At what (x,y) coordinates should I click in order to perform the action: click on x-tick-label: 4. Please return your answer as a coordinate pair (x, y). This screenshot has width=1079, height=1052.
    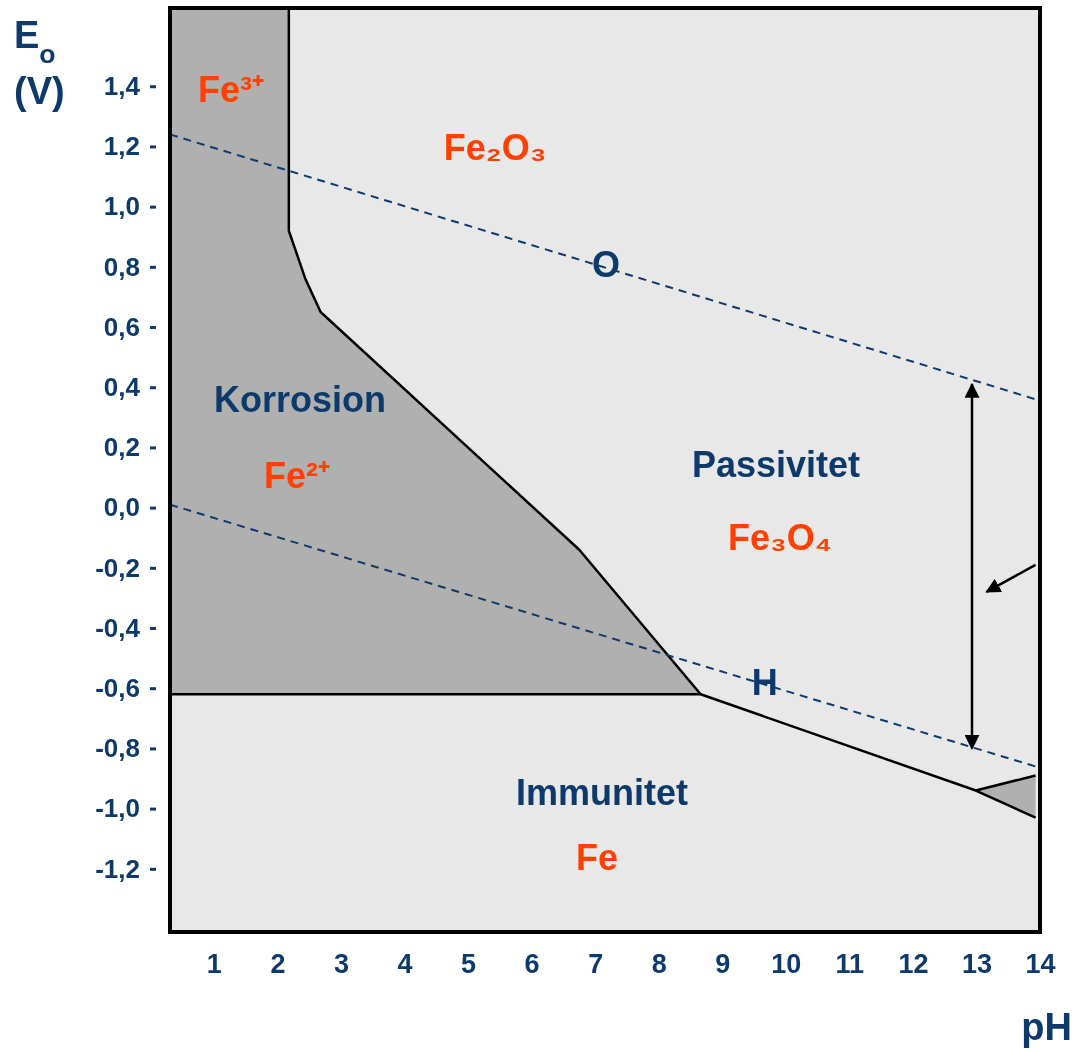
    Looking at the image, I should click on (405, 964).